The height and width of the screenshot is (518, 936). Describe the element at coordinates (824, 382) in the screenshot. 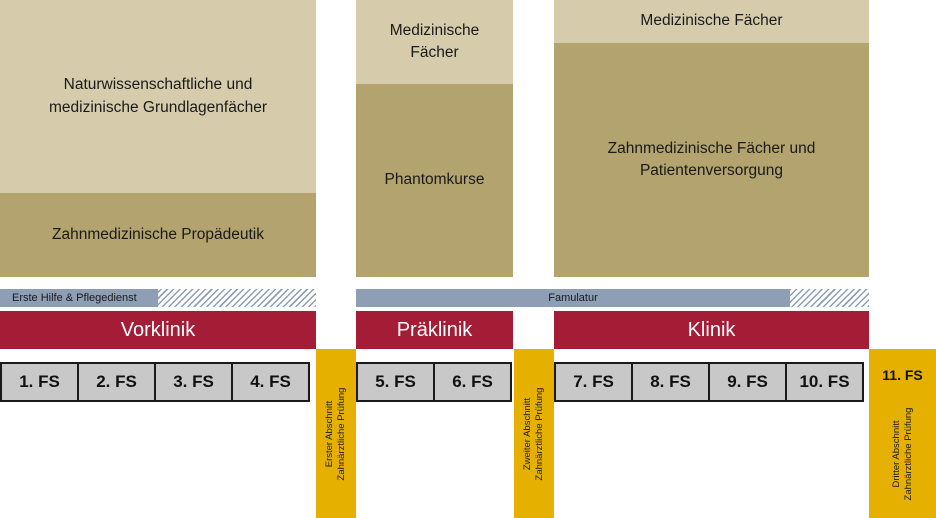

I see `semester-10: 10. FS` at that location.